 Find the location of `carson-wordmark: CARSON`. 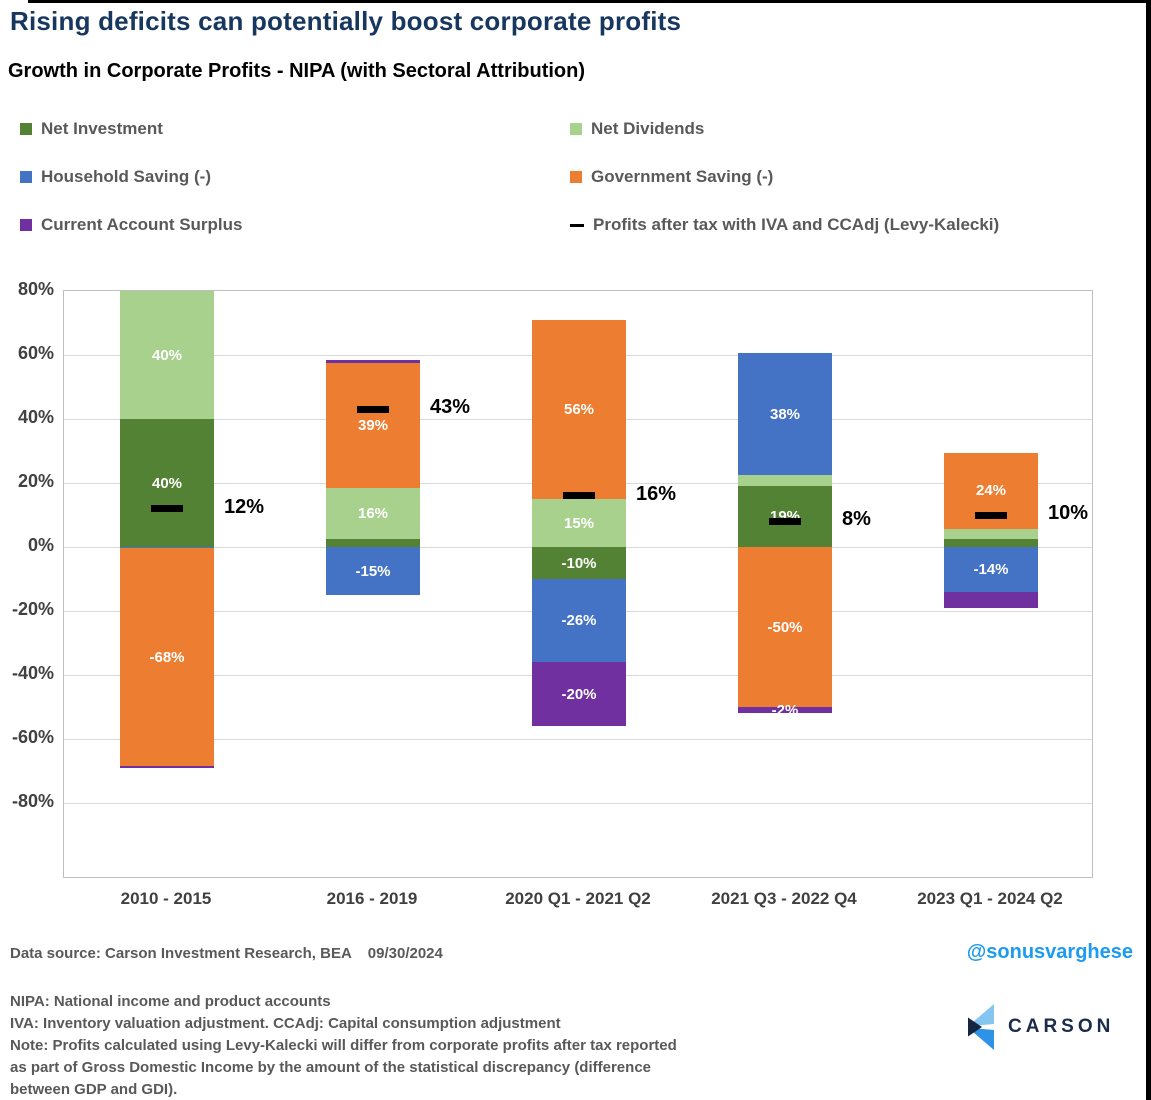

carson-wordmark: CARSON is located at coordinates (1061, 1026).